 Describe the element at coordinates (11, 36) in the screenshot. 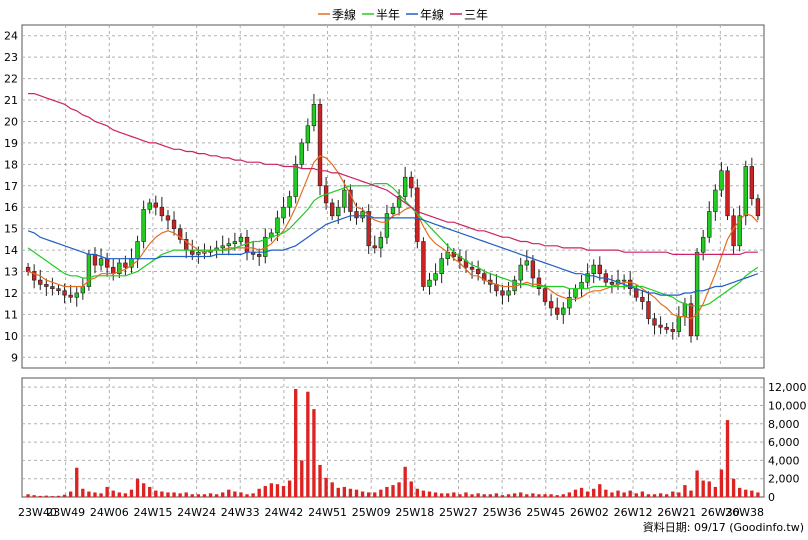

I see `price-tick-label: 24` at that location.